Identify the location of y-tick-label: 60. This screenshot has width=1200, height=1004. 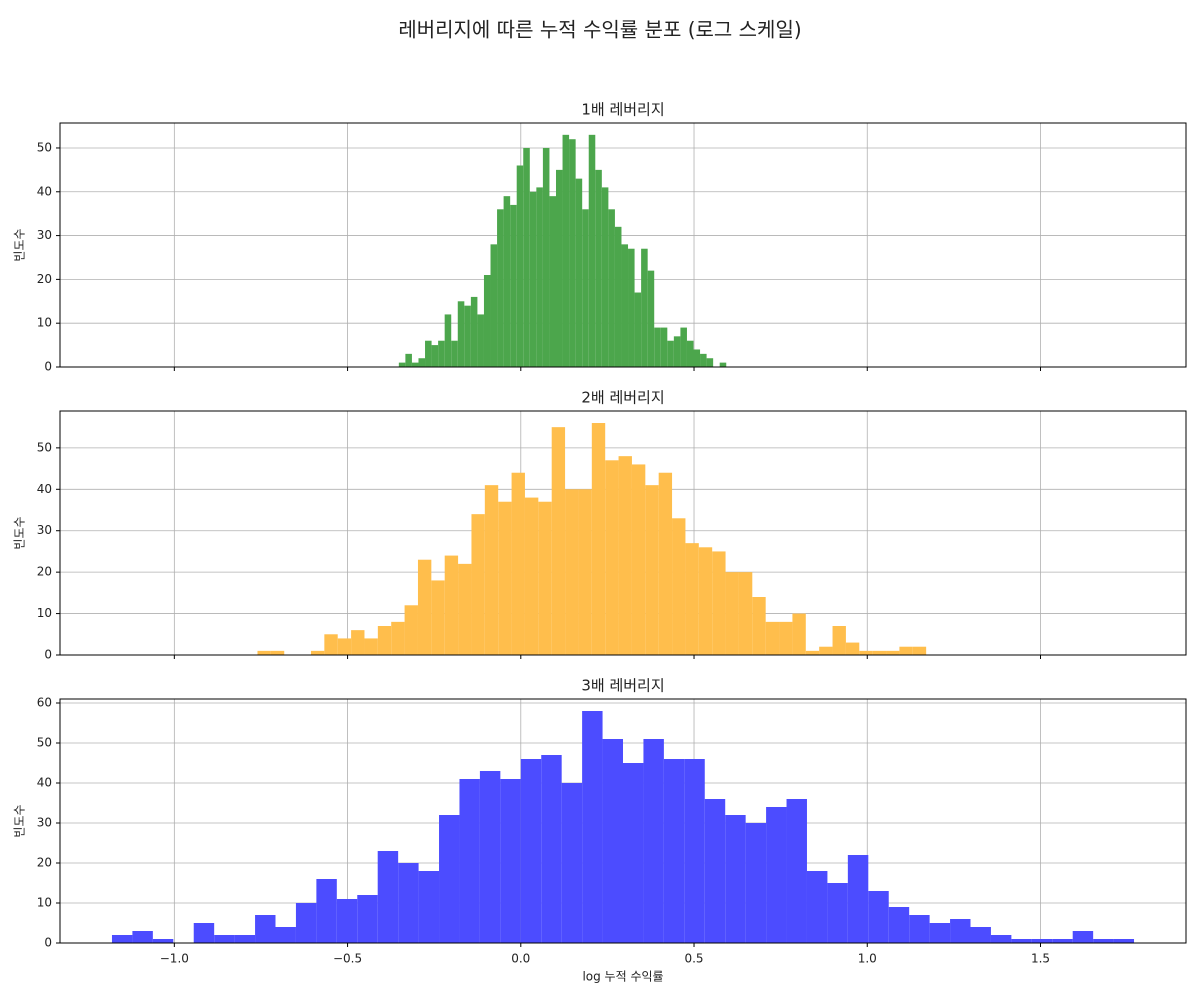
(44, 703).